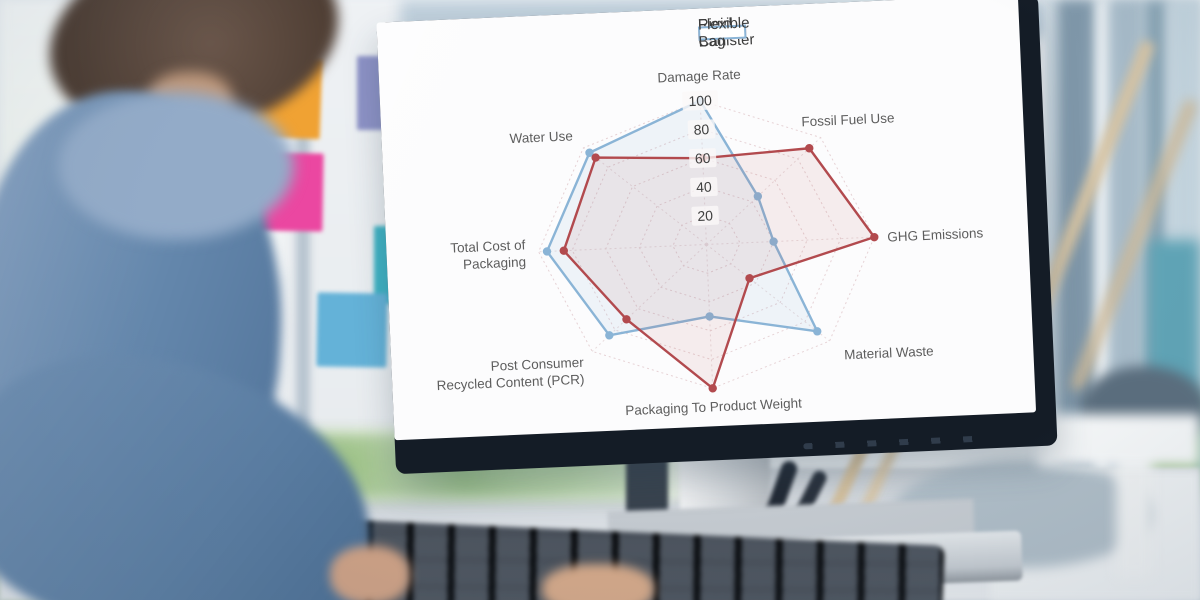 This screenshot has height=600, width=1200. Describe the element at coordinates (699, 76) in the screenshot. I see `svg-text: Damage Rate` at that location.